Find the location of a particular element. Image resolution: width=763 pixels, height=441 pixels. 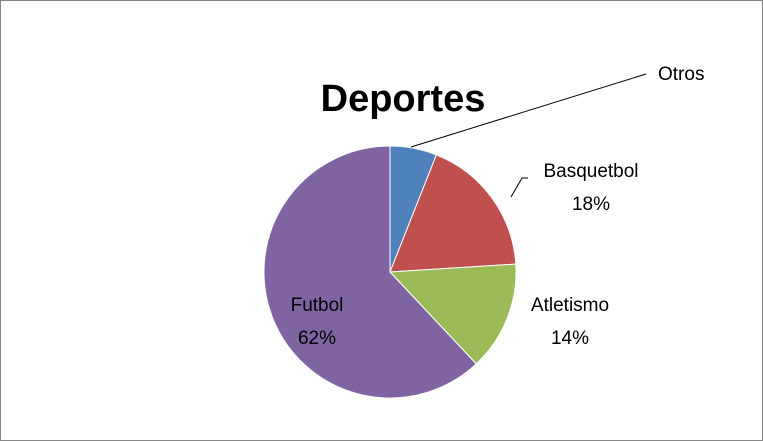

slice-percent-atletismo: 14% is located at coordinates (570, 338).